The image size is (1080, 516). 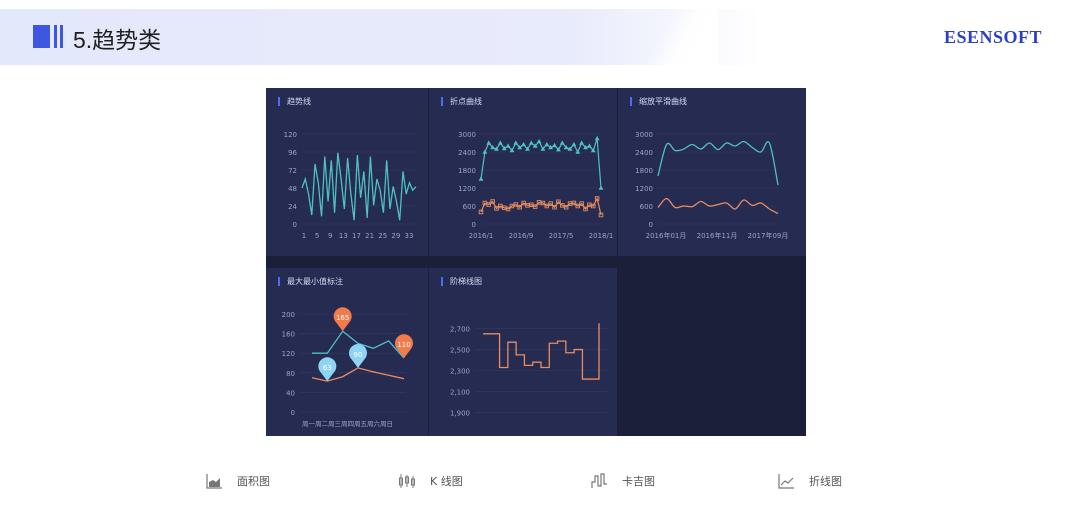 I want to click on x-tick-label: 5, so click(x=317, y=236).